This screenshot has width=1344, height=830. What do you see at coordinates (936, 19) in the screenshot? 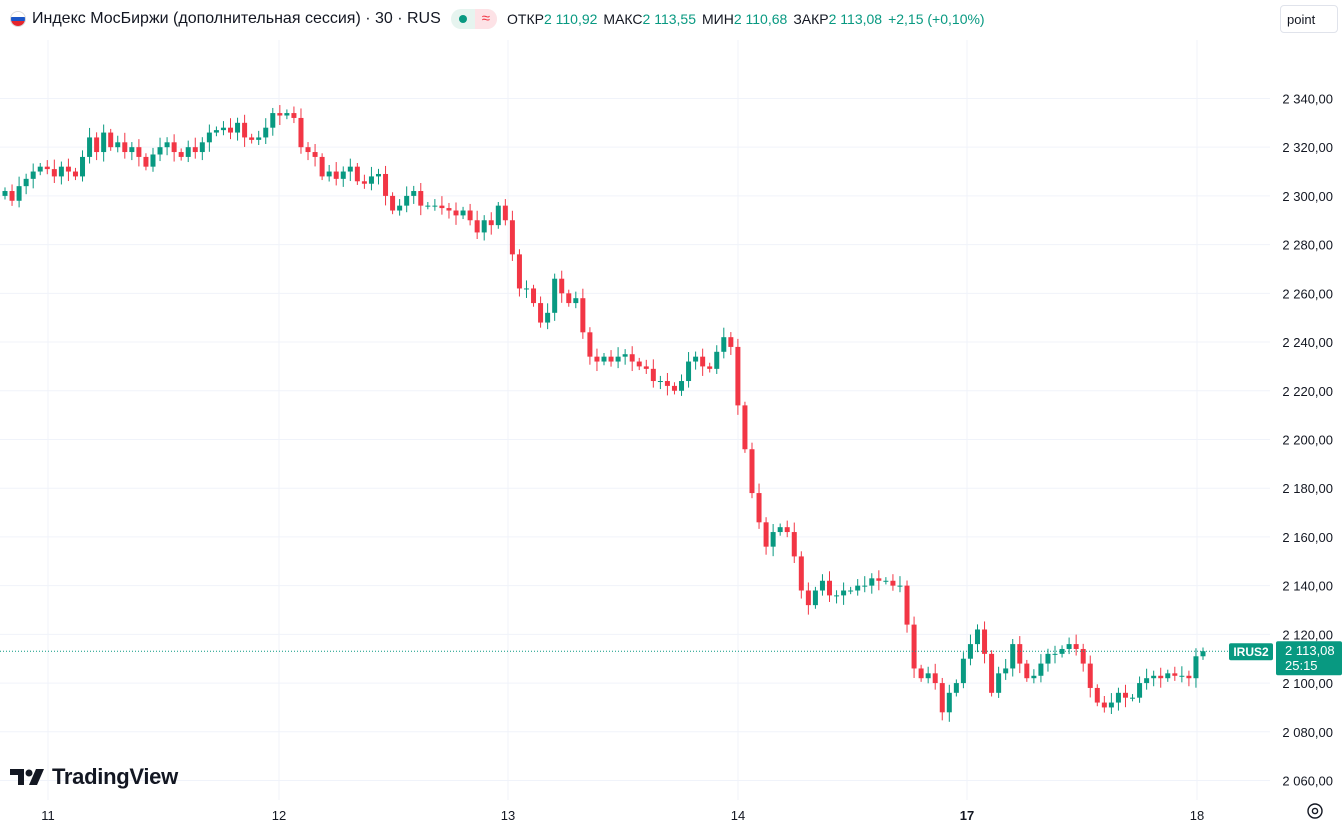
I see `price-change: +2,15 (+0,10%)` at bounding box center [936, 19].